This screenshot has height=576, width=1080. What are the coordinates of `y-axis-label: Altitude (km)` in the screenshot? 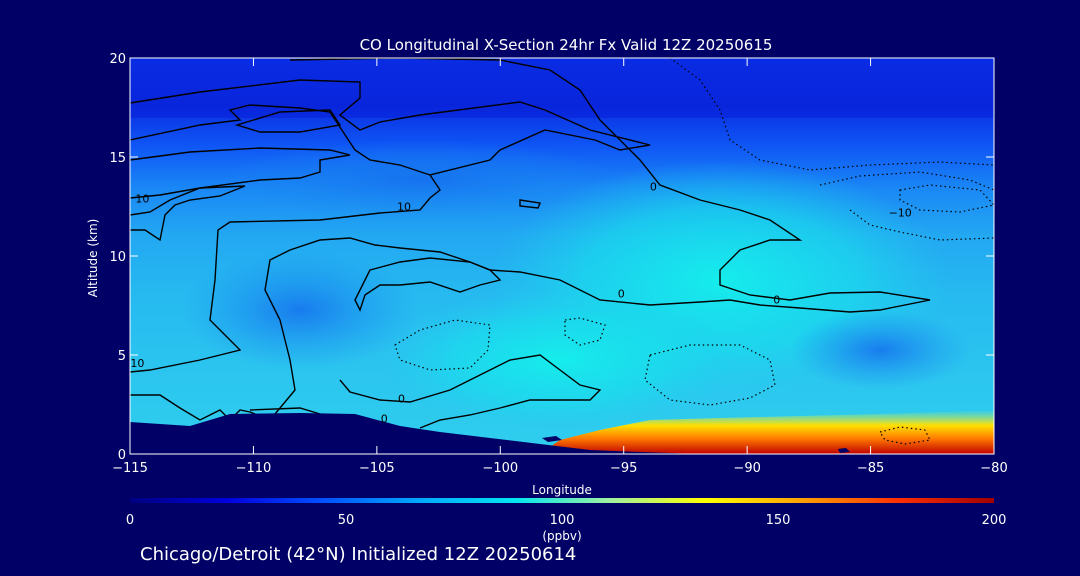 It's located at (93, 258).